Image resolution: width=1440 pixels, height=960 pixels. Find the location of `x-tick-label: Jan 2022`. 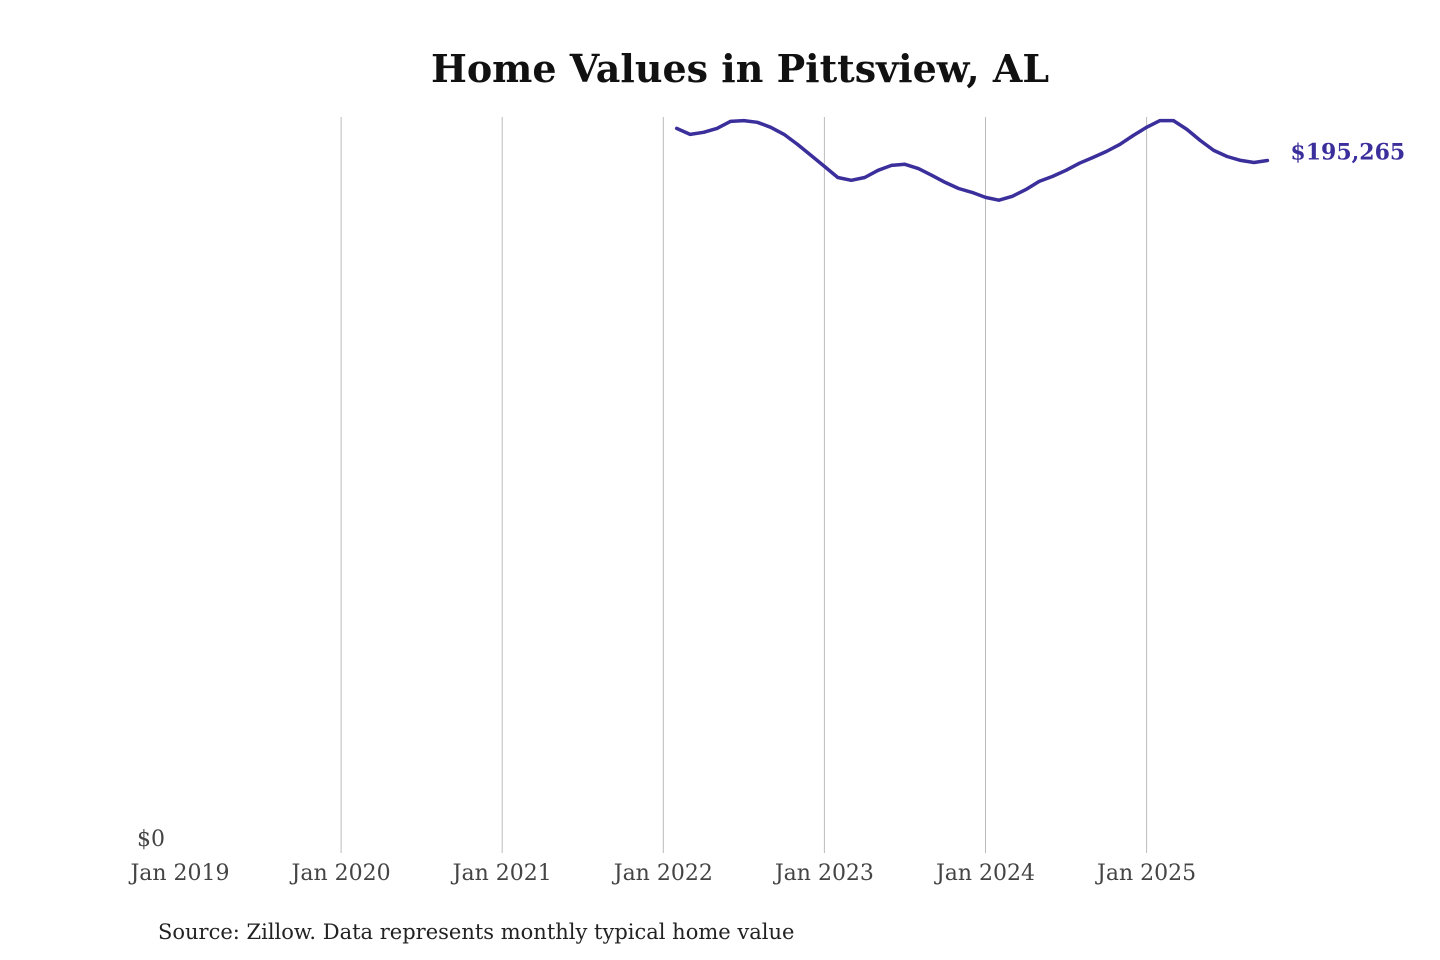

x-tick-label: Jan 2022 is located at coordinates (662, 873).